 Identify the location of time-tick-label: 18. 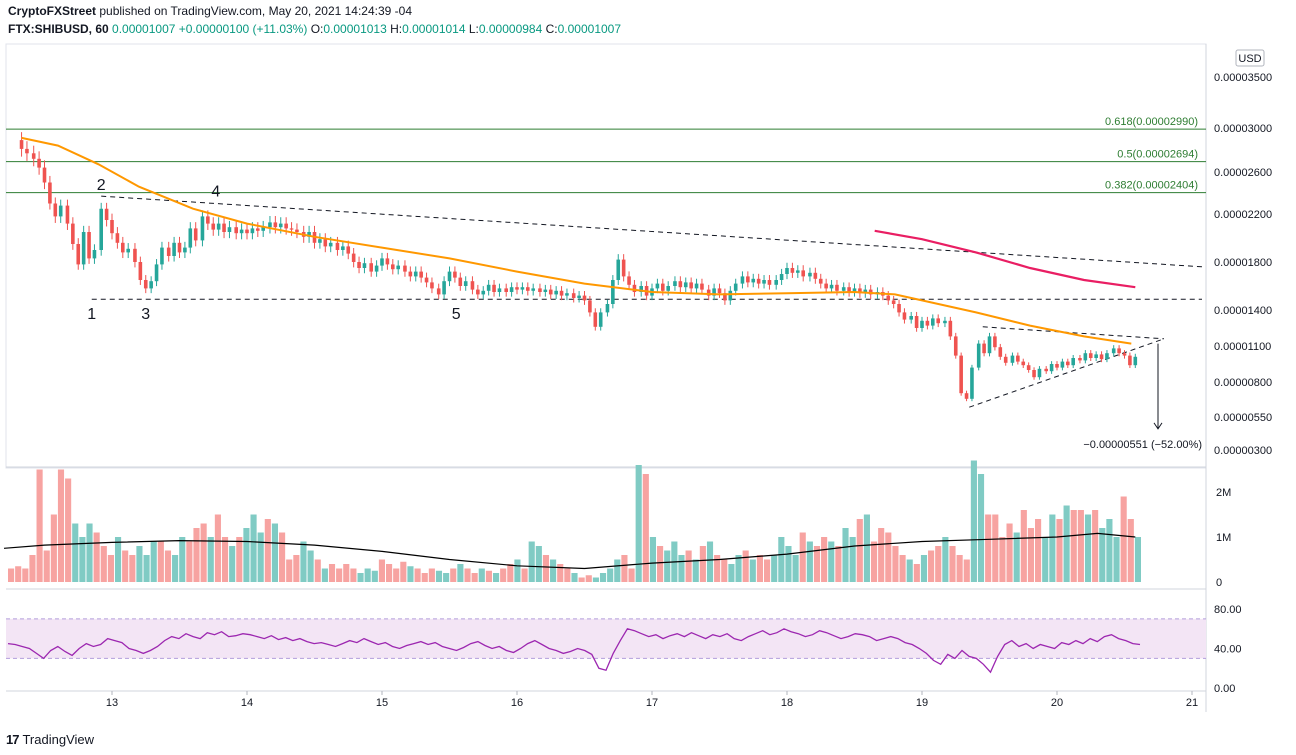
(787, 703).